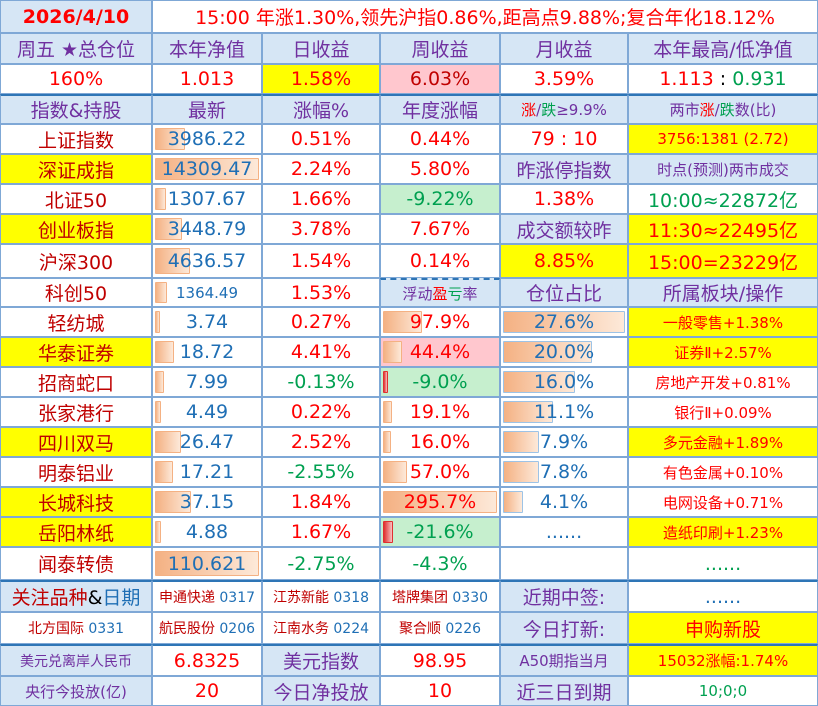 This screenshot has height=706, width=818. I want to click on text-part: 两市, so click(684, 110).